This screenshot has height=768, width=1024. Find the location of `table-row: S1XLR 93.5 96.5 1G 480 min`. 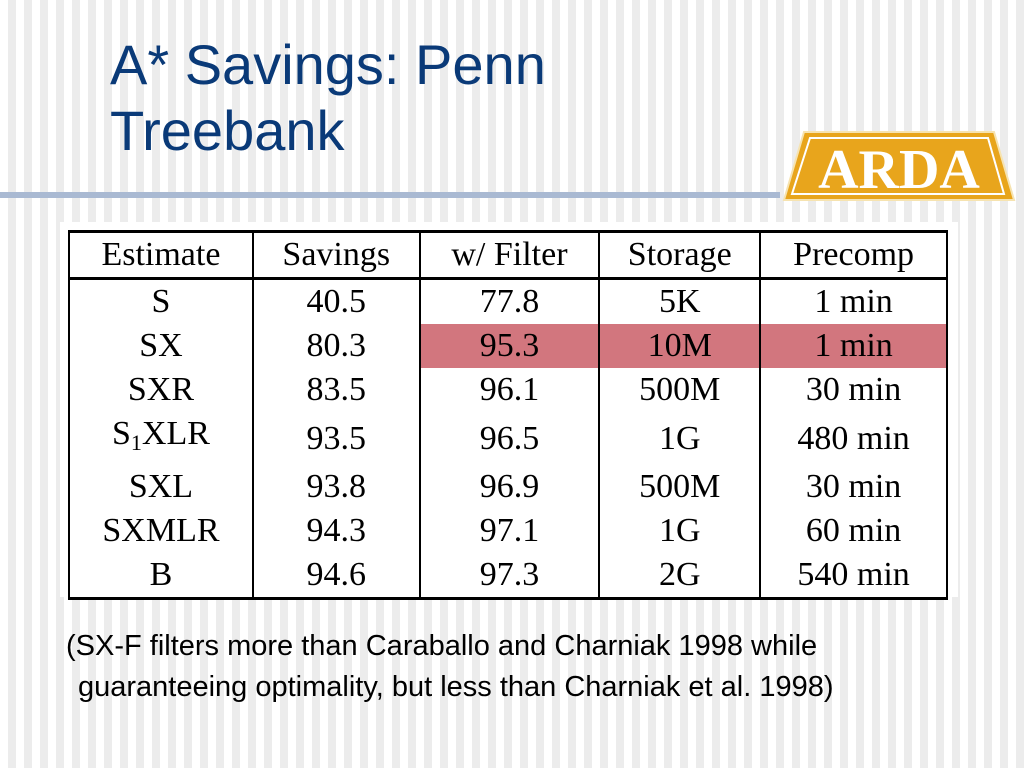

table-row: S1XLR 93.5 96.5 1G 480 min is located at coordinates (508, 438).